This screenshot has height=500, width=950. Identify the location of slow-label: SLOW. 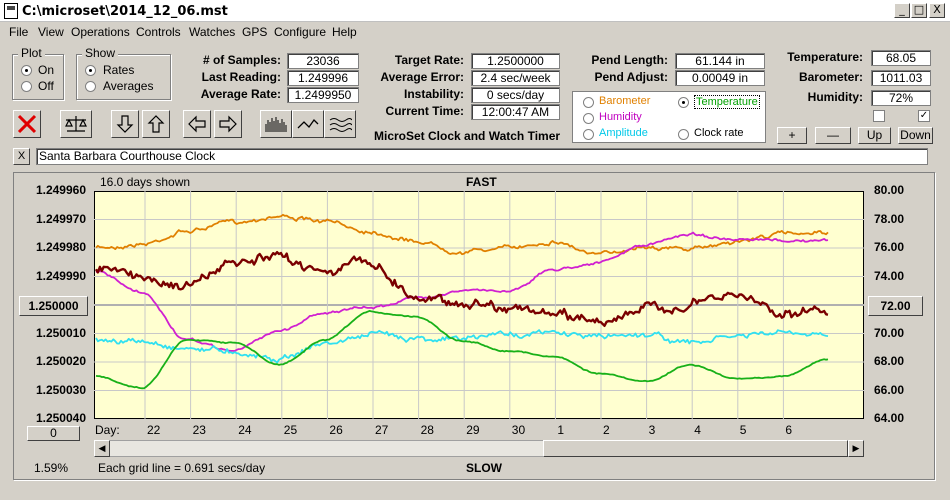
(484, 468).